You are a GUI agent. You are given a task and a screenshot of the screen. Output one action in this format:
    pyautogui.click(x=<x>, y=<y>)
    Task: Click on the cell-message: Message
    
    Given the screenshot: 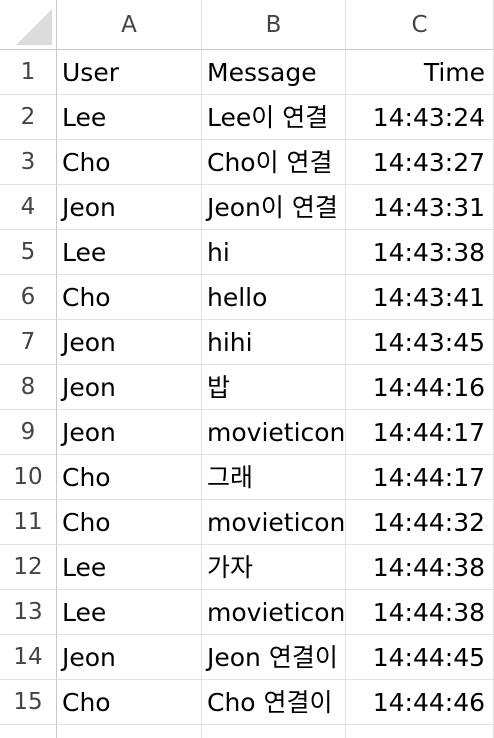 What is the action you would take?
    pyautogui.click(x=274, y=72)
    